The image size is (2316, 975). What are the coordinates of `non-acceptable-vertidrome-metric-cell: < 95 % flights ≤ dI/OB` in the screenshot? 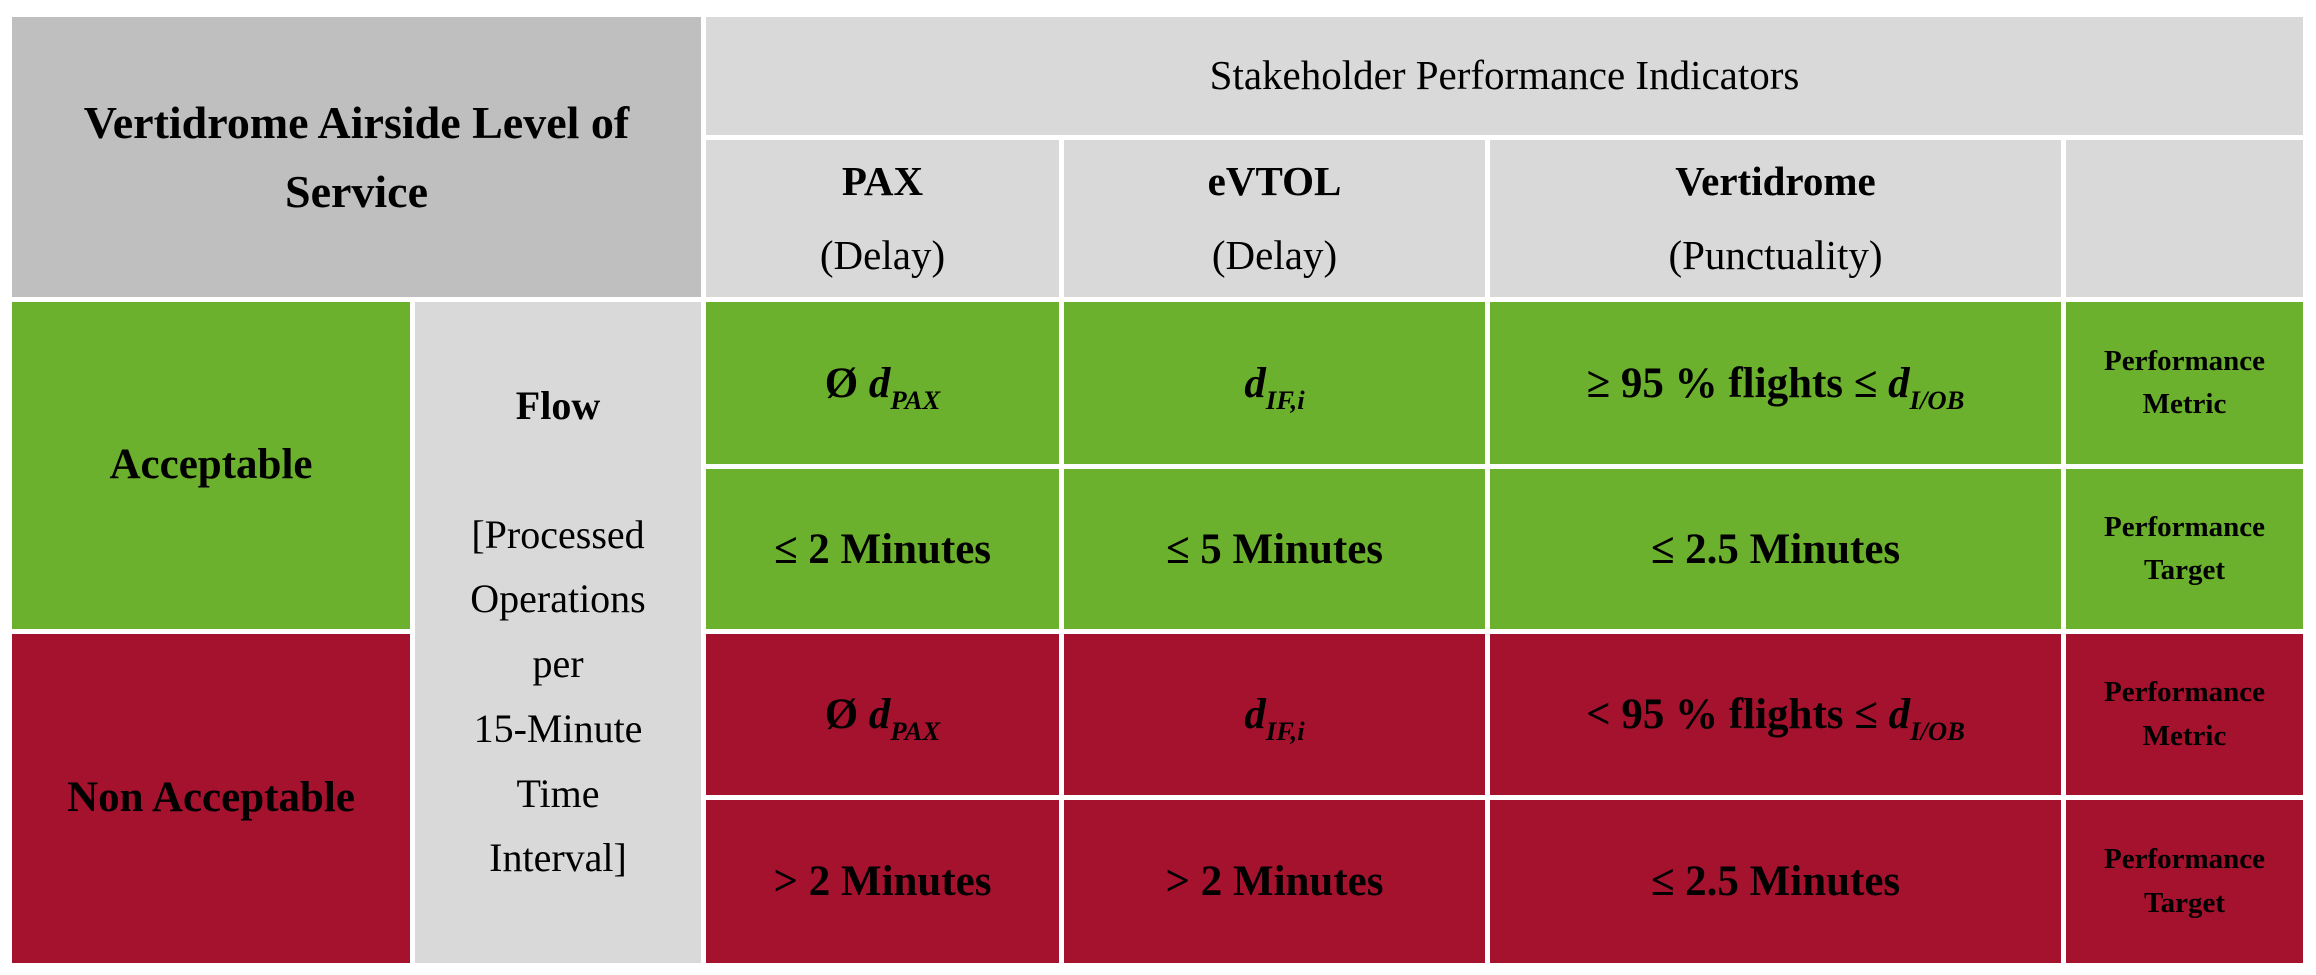 It's located at (1775, 714).